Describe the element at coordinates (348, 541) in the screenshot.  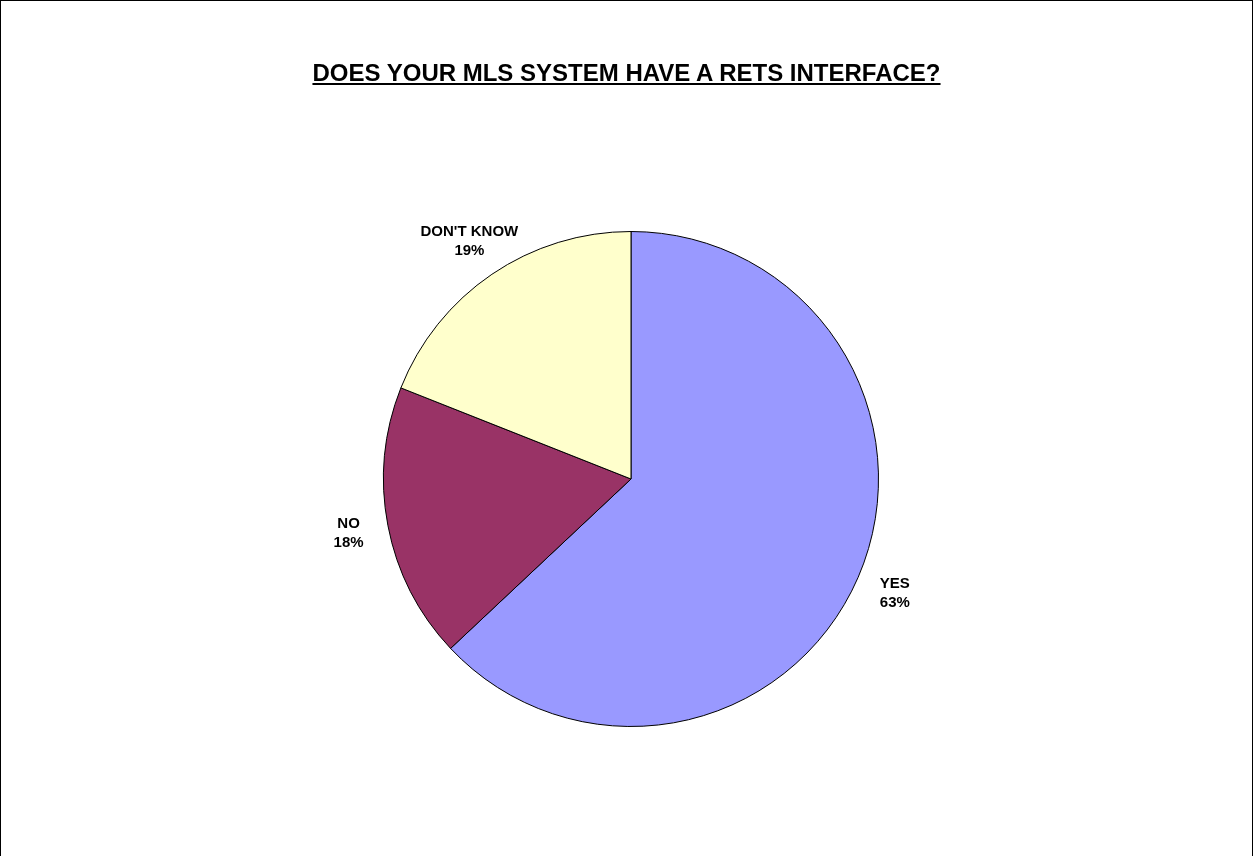
I see `data-label: 18%` at that location.